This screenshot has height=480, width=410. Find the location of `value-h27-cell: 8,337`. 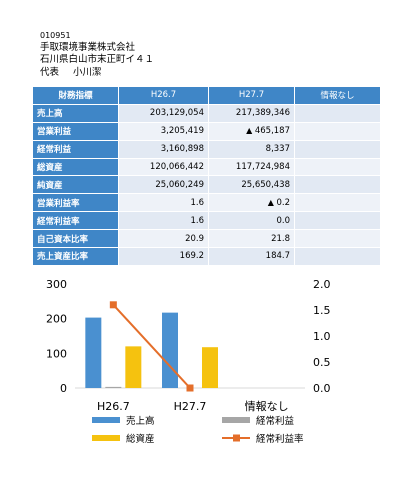

value-h27-cell: 8,337 is located at coordinates (251, 149).